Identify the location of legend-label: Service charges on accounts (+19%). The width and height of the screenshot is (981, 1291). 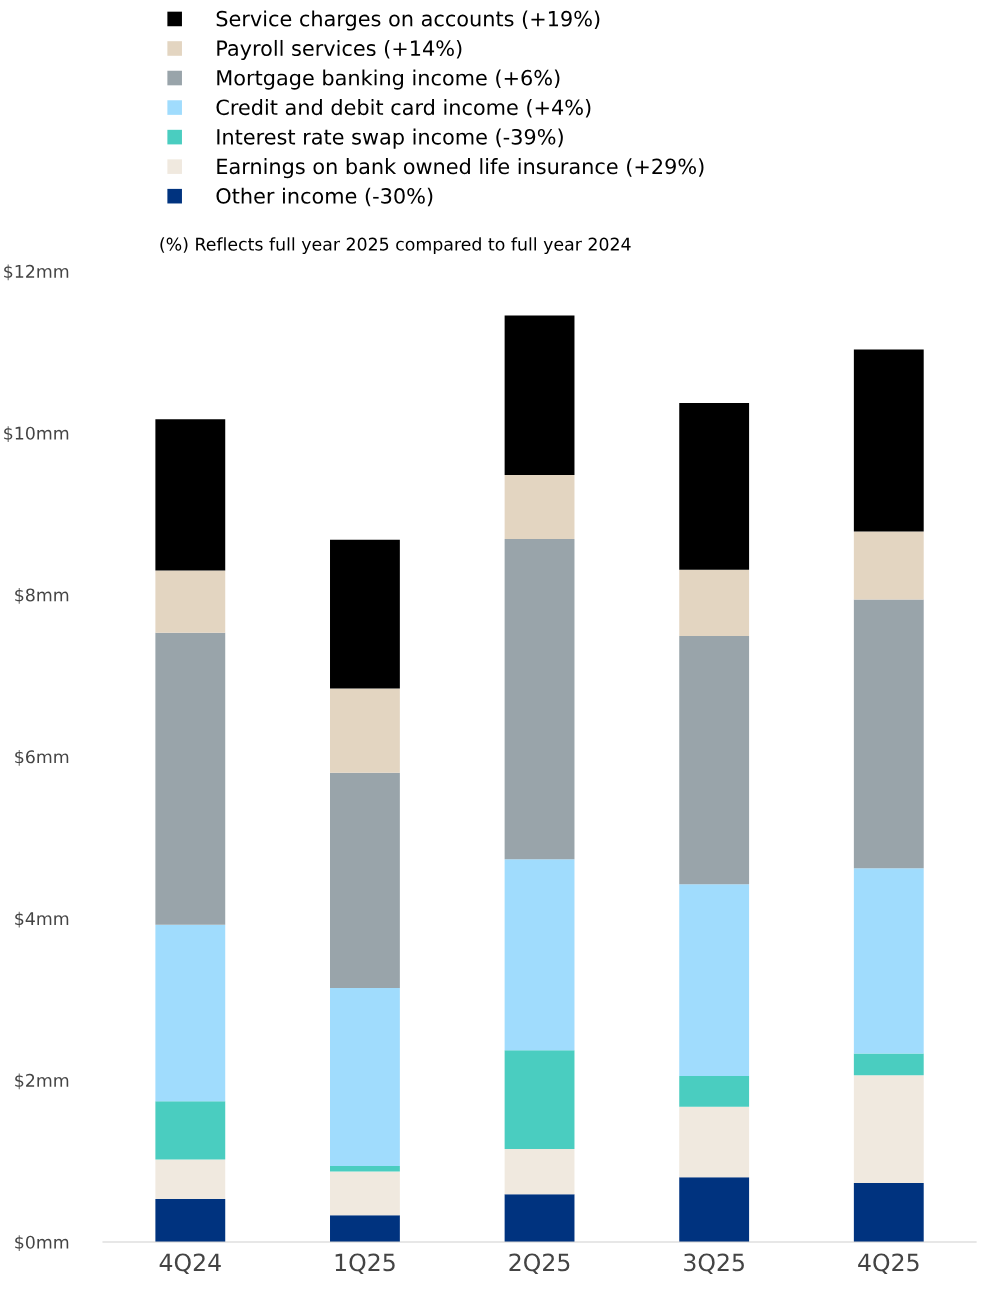
(408, 20).